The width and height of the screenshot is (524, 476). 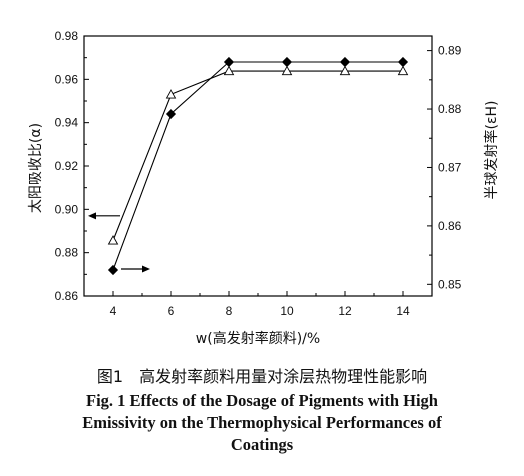 What do you see at coordinates (67, 36) in the screenshot?
I see `left-tick-label: 0.98` at bounding box center [67, 36].